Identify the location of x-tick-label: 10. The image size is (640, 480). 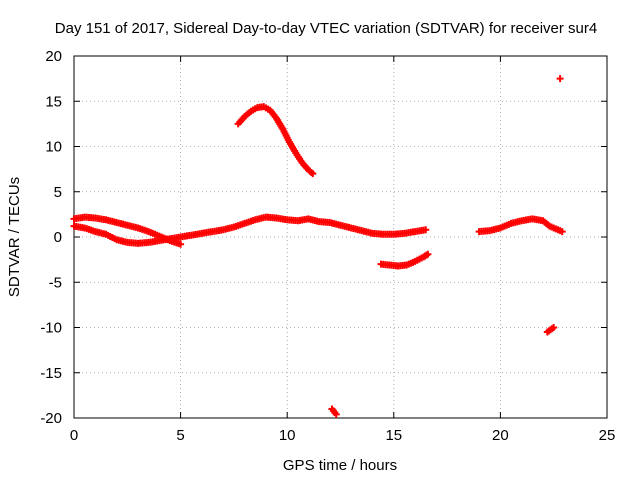
(287, 435).